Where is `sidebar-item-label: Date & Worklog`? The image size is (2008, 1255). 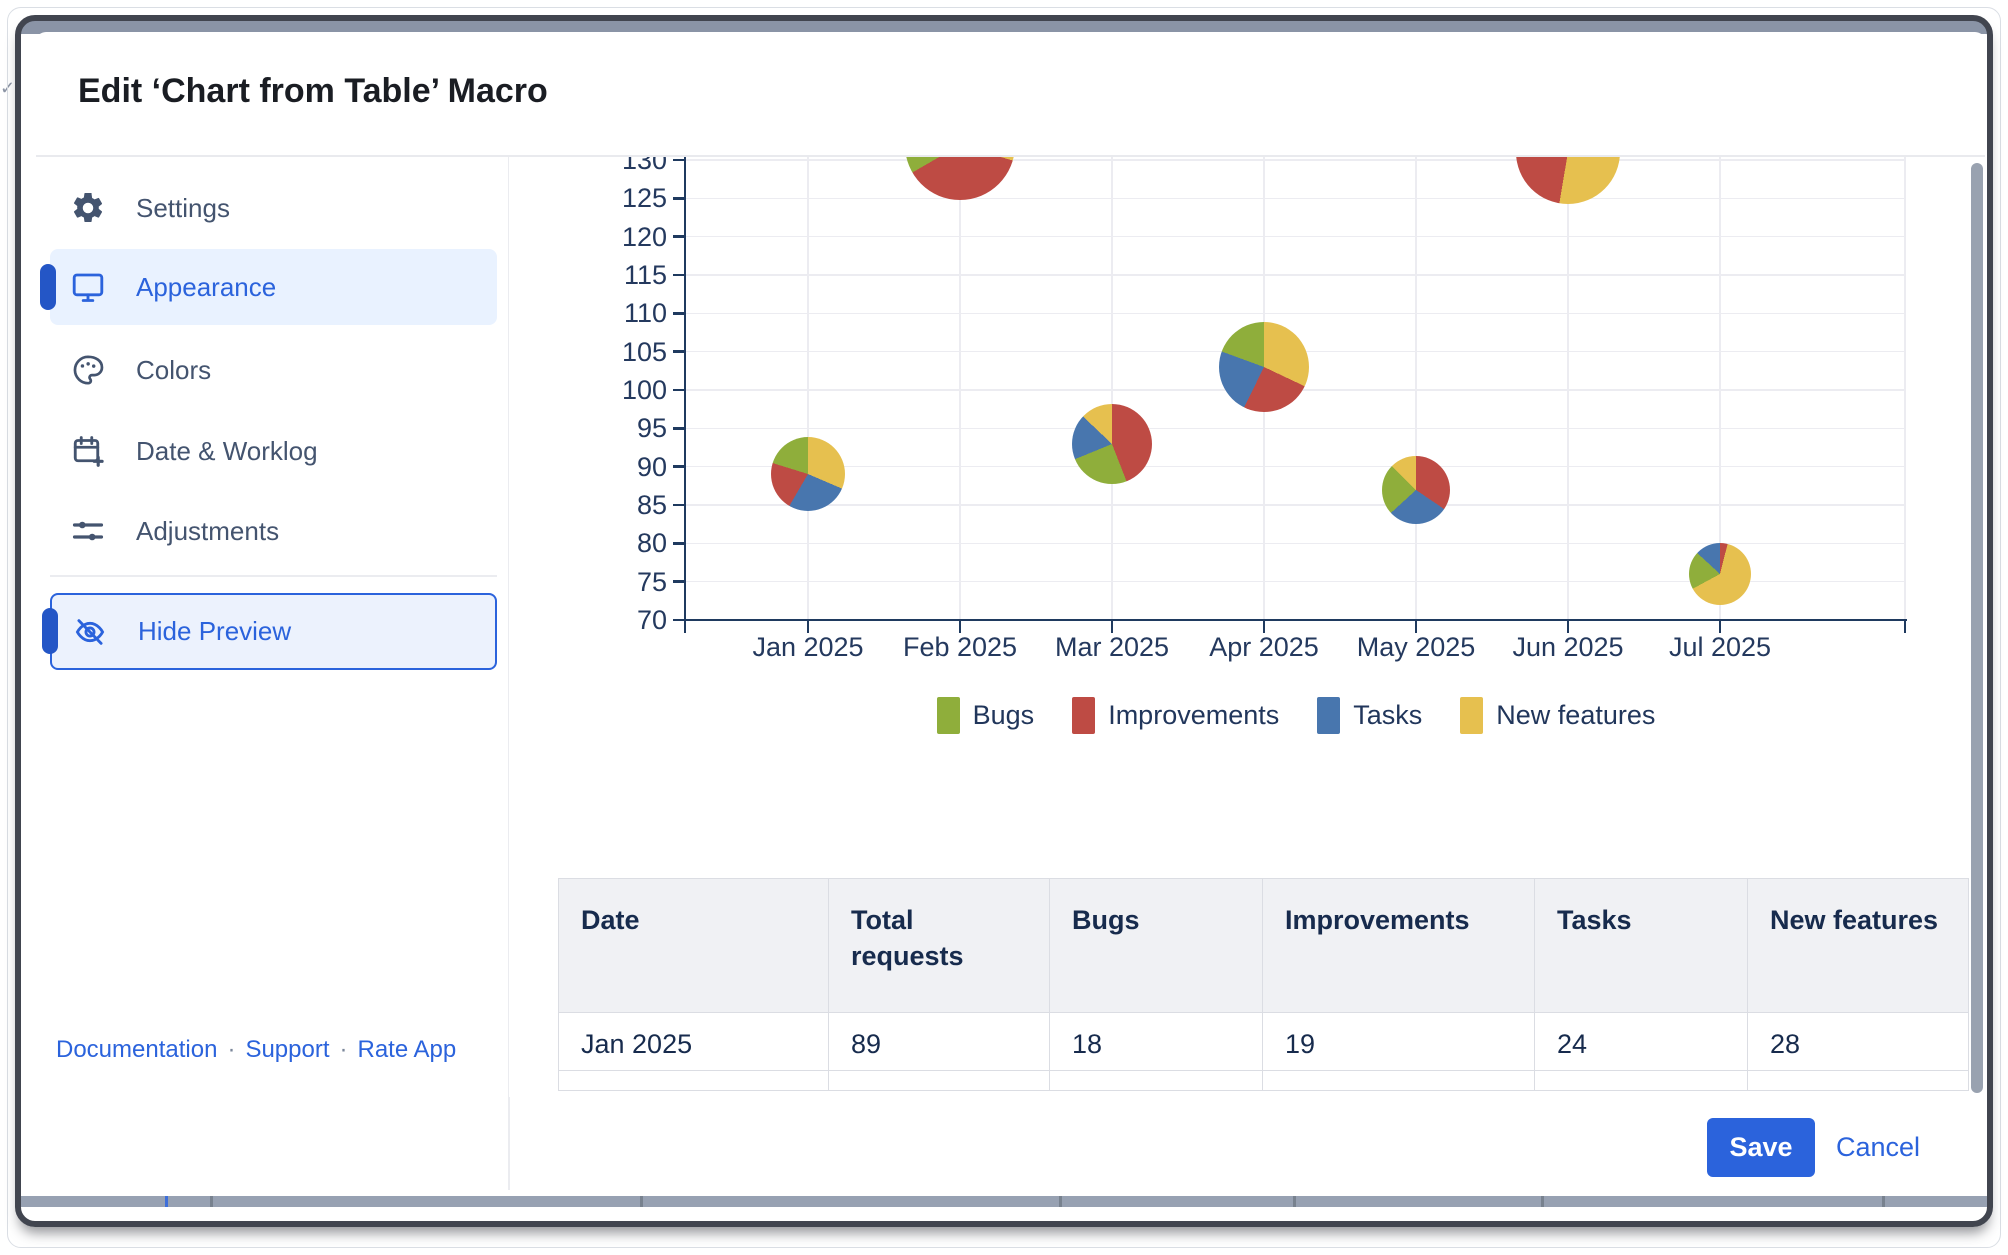
sidebar-item-label: Date & Worklog is located at coordinates (227, 450).